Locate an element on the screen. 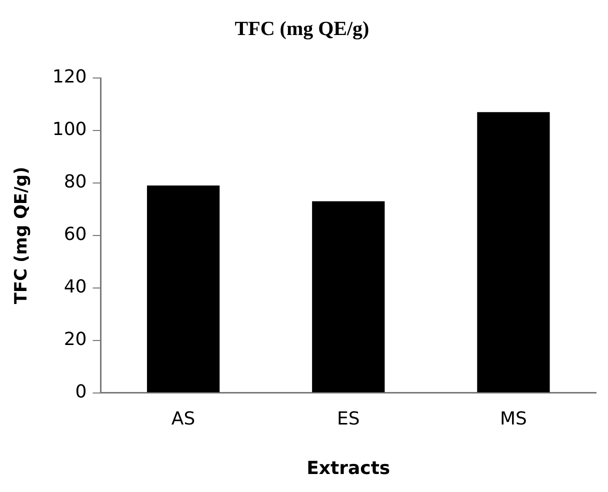  x-tick-label: ES is located at coordinates (348, 419).